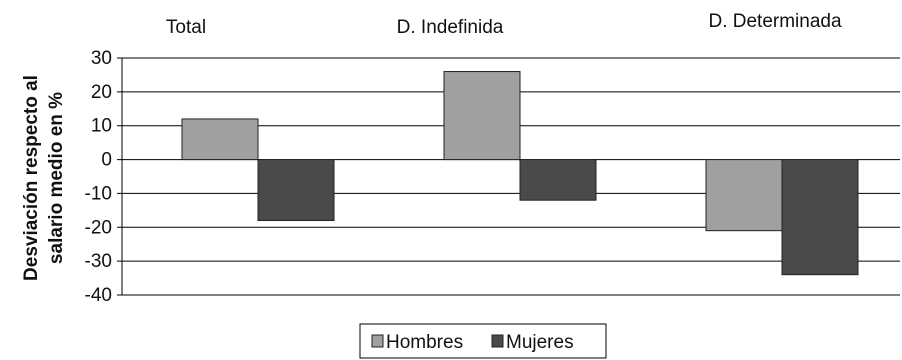  What do you see at coordinates (497, 341) in the screenshot?
I see `legend-swatch-mujeres` at bounding box center [497, 341].